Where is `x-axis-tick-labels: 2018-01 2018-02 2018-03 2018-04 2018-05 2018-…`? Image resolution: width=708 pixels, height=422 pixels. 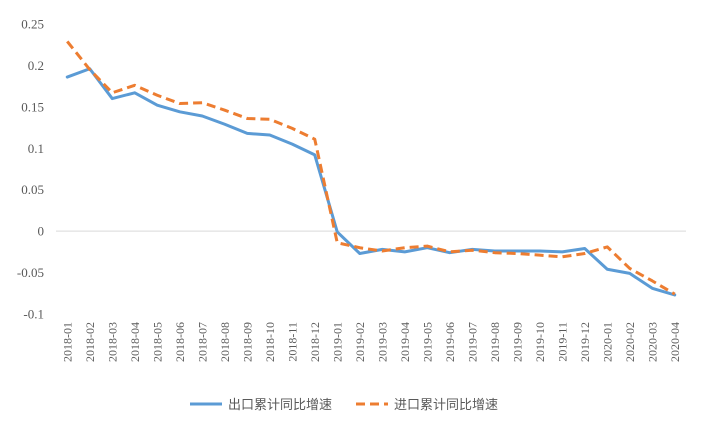 x-axis-tick-labels: 2018-01 2018-02 2018-03 2018-04 2018-05 2018-… is located at coordinates (371, 342).